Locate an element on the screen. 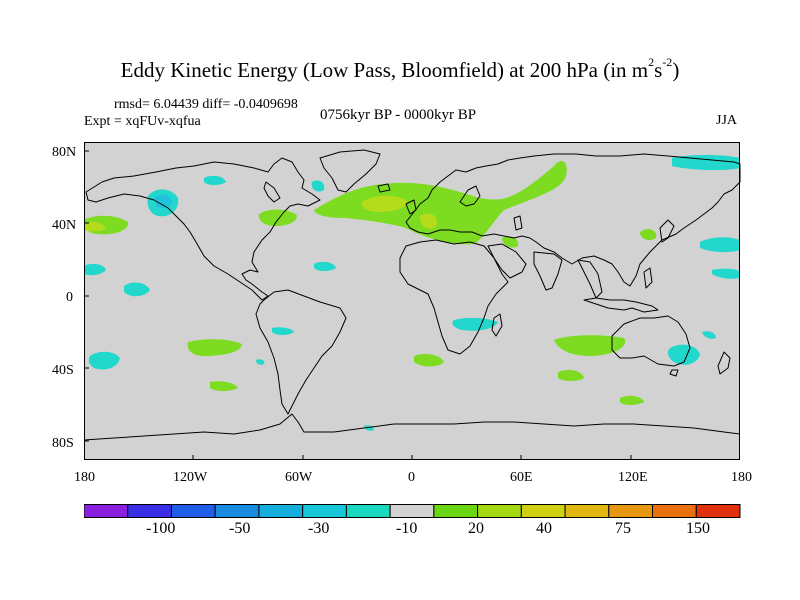 The height and width of the screenshot is (600, 800). colorbar-label: -30 is located at coordinates (319, 528).